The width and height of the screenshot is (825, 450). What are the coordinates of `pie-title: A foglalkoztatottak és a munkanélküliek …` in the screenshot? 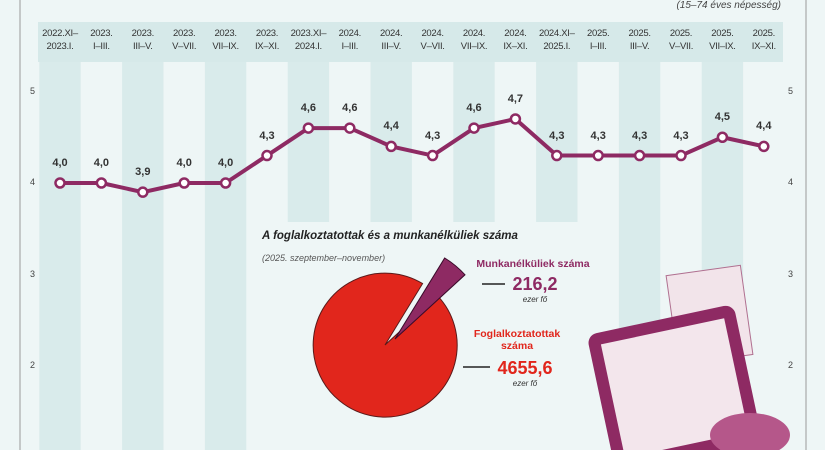 It's located at (390, 236).